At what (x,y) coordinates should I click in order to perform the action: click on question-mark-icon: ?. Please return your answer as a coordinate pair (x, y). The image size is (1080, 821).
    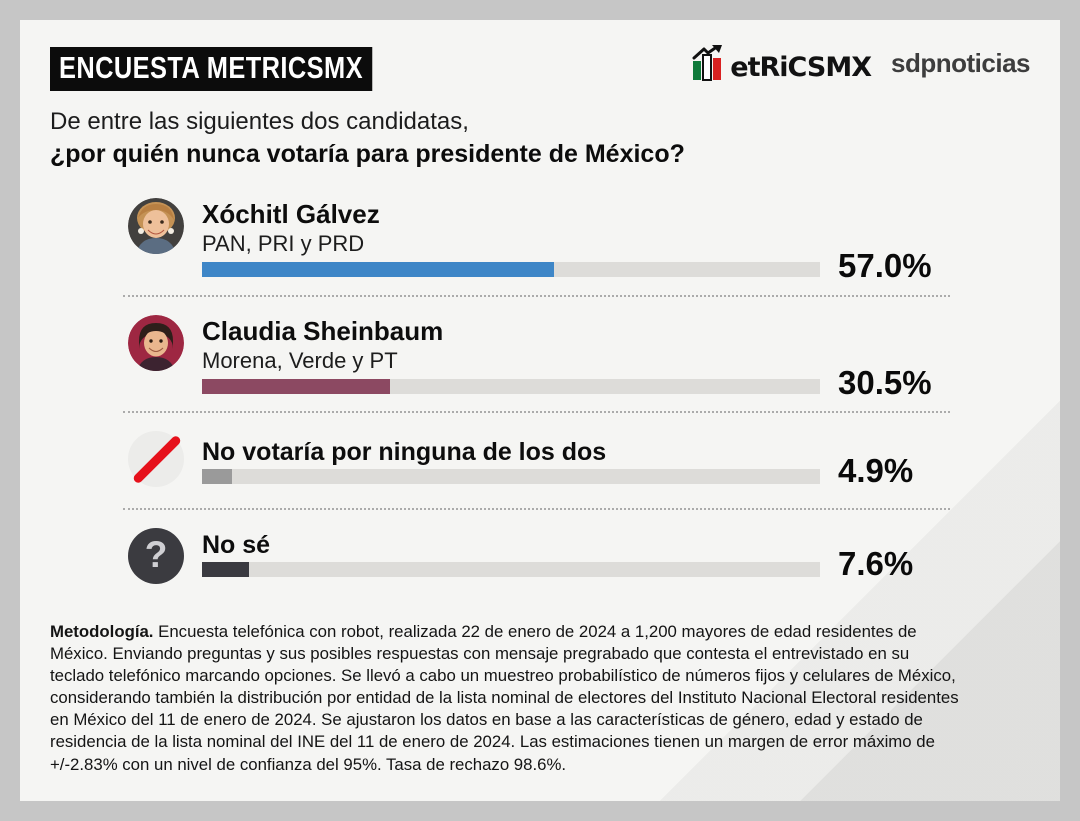
    Looking at the image, I should click on (156, 556).